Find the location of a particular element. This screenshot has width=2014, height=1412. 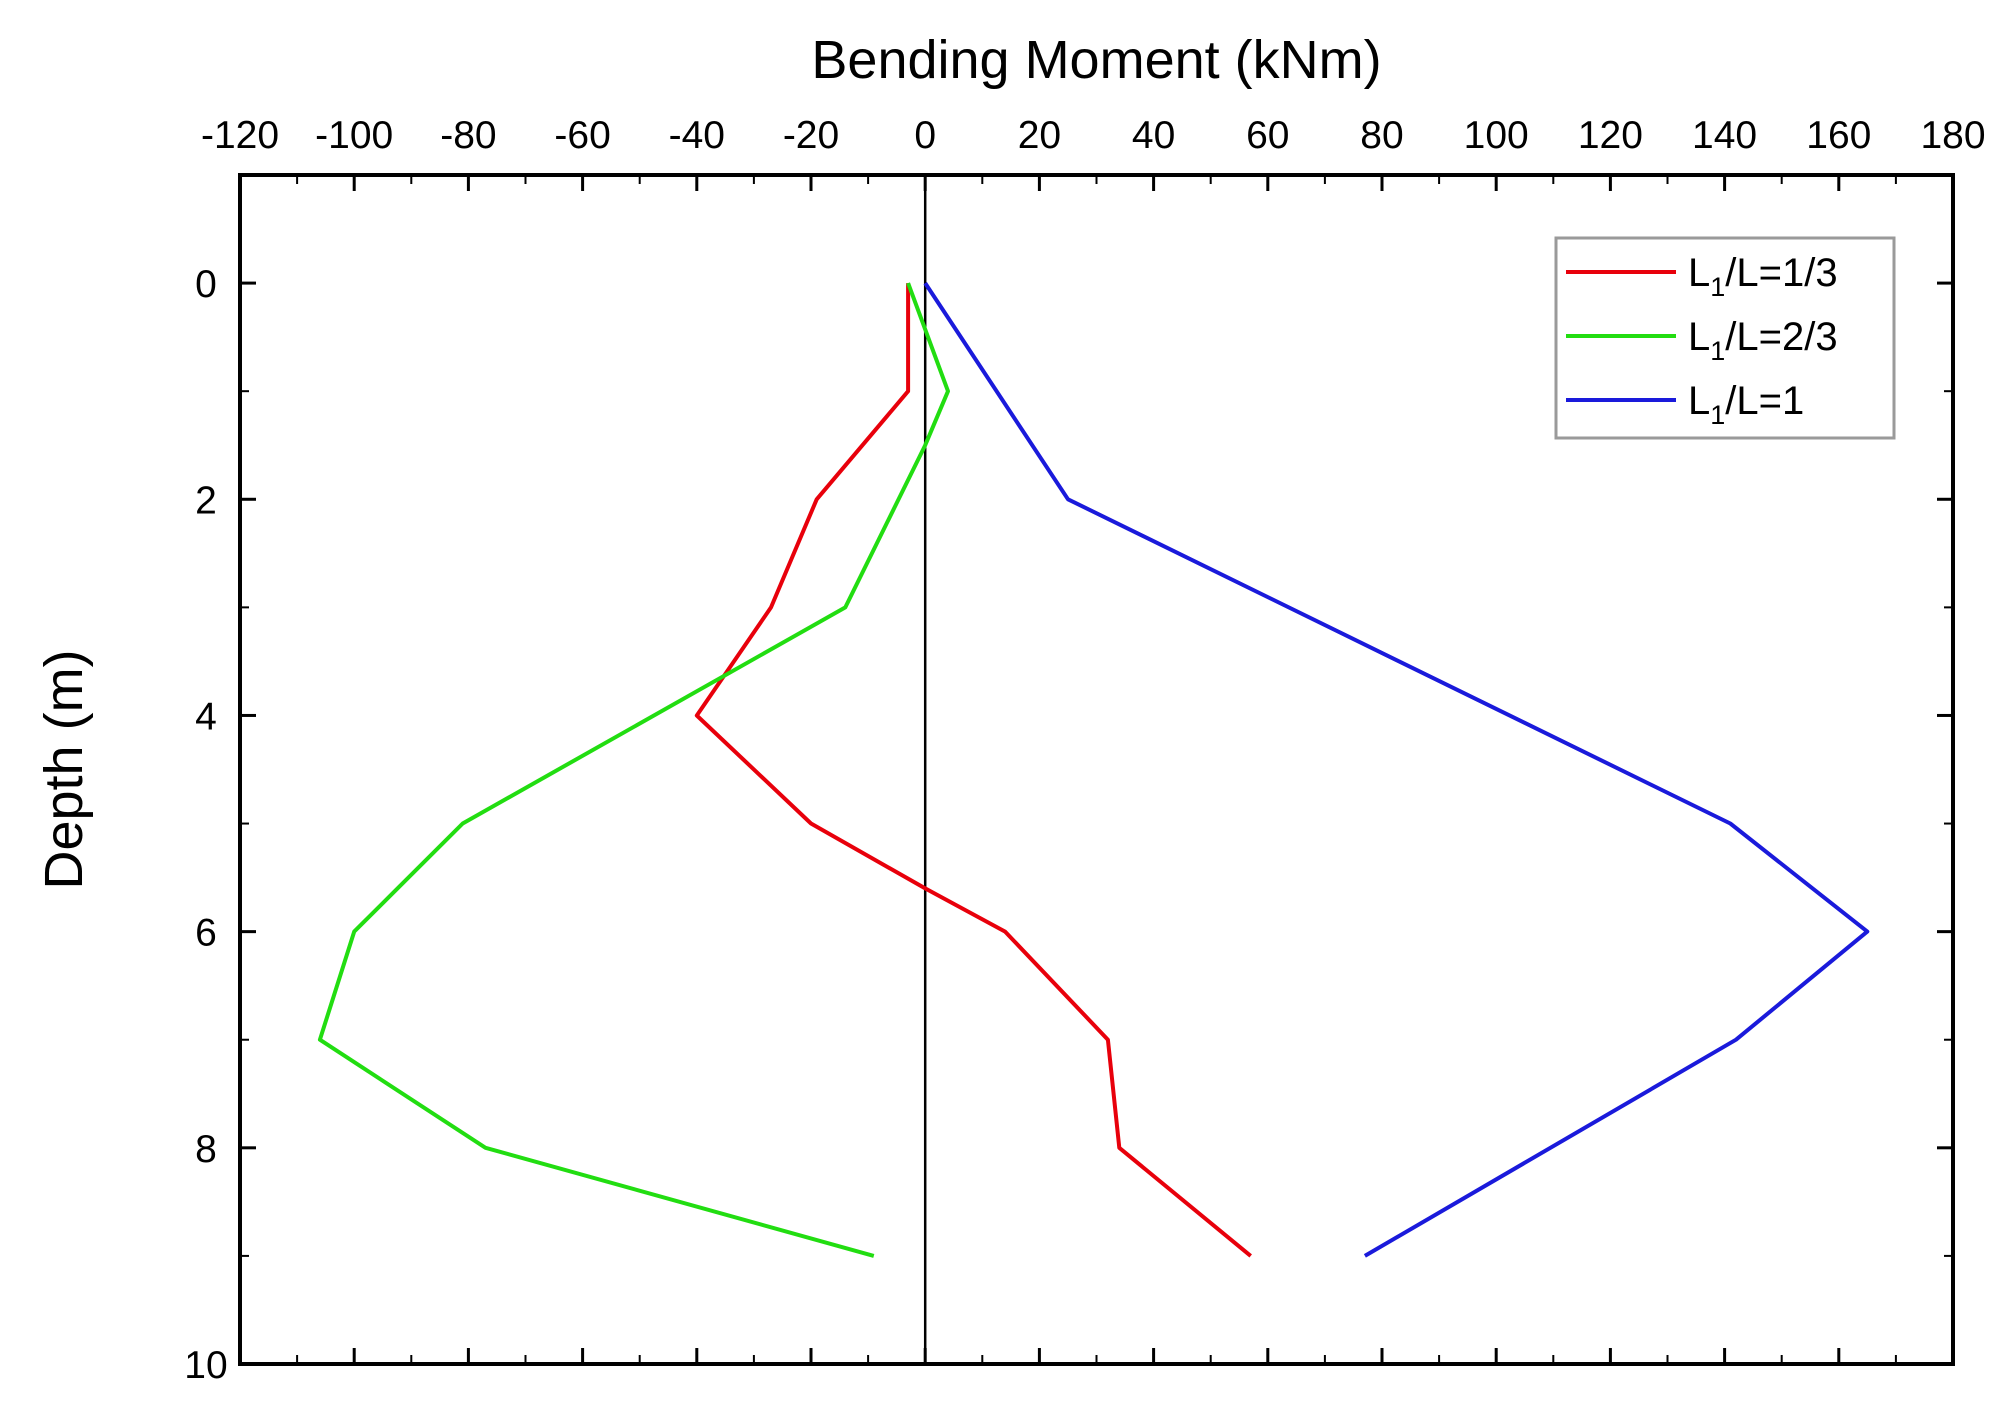

x-tick-label: -20 is located at coordinates (811, 135).